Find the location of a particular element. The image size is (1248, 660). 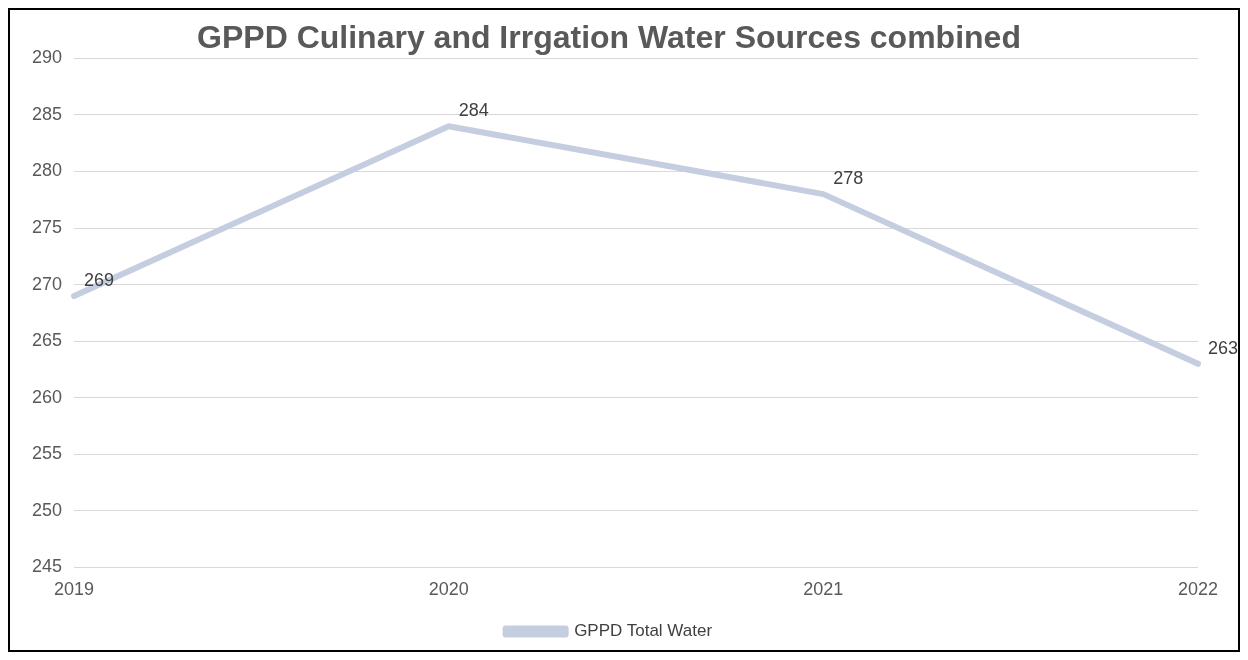

legend-label: GPPD Total Water is located at coordinates (643, 631).